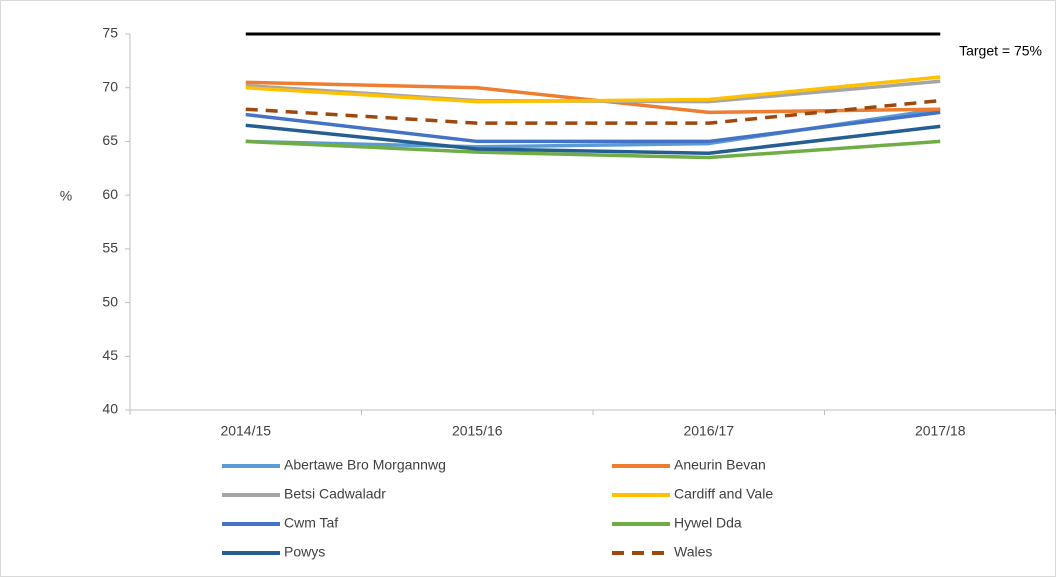  I want to click on x-tick-label: 2015/16, so click(477, 431).